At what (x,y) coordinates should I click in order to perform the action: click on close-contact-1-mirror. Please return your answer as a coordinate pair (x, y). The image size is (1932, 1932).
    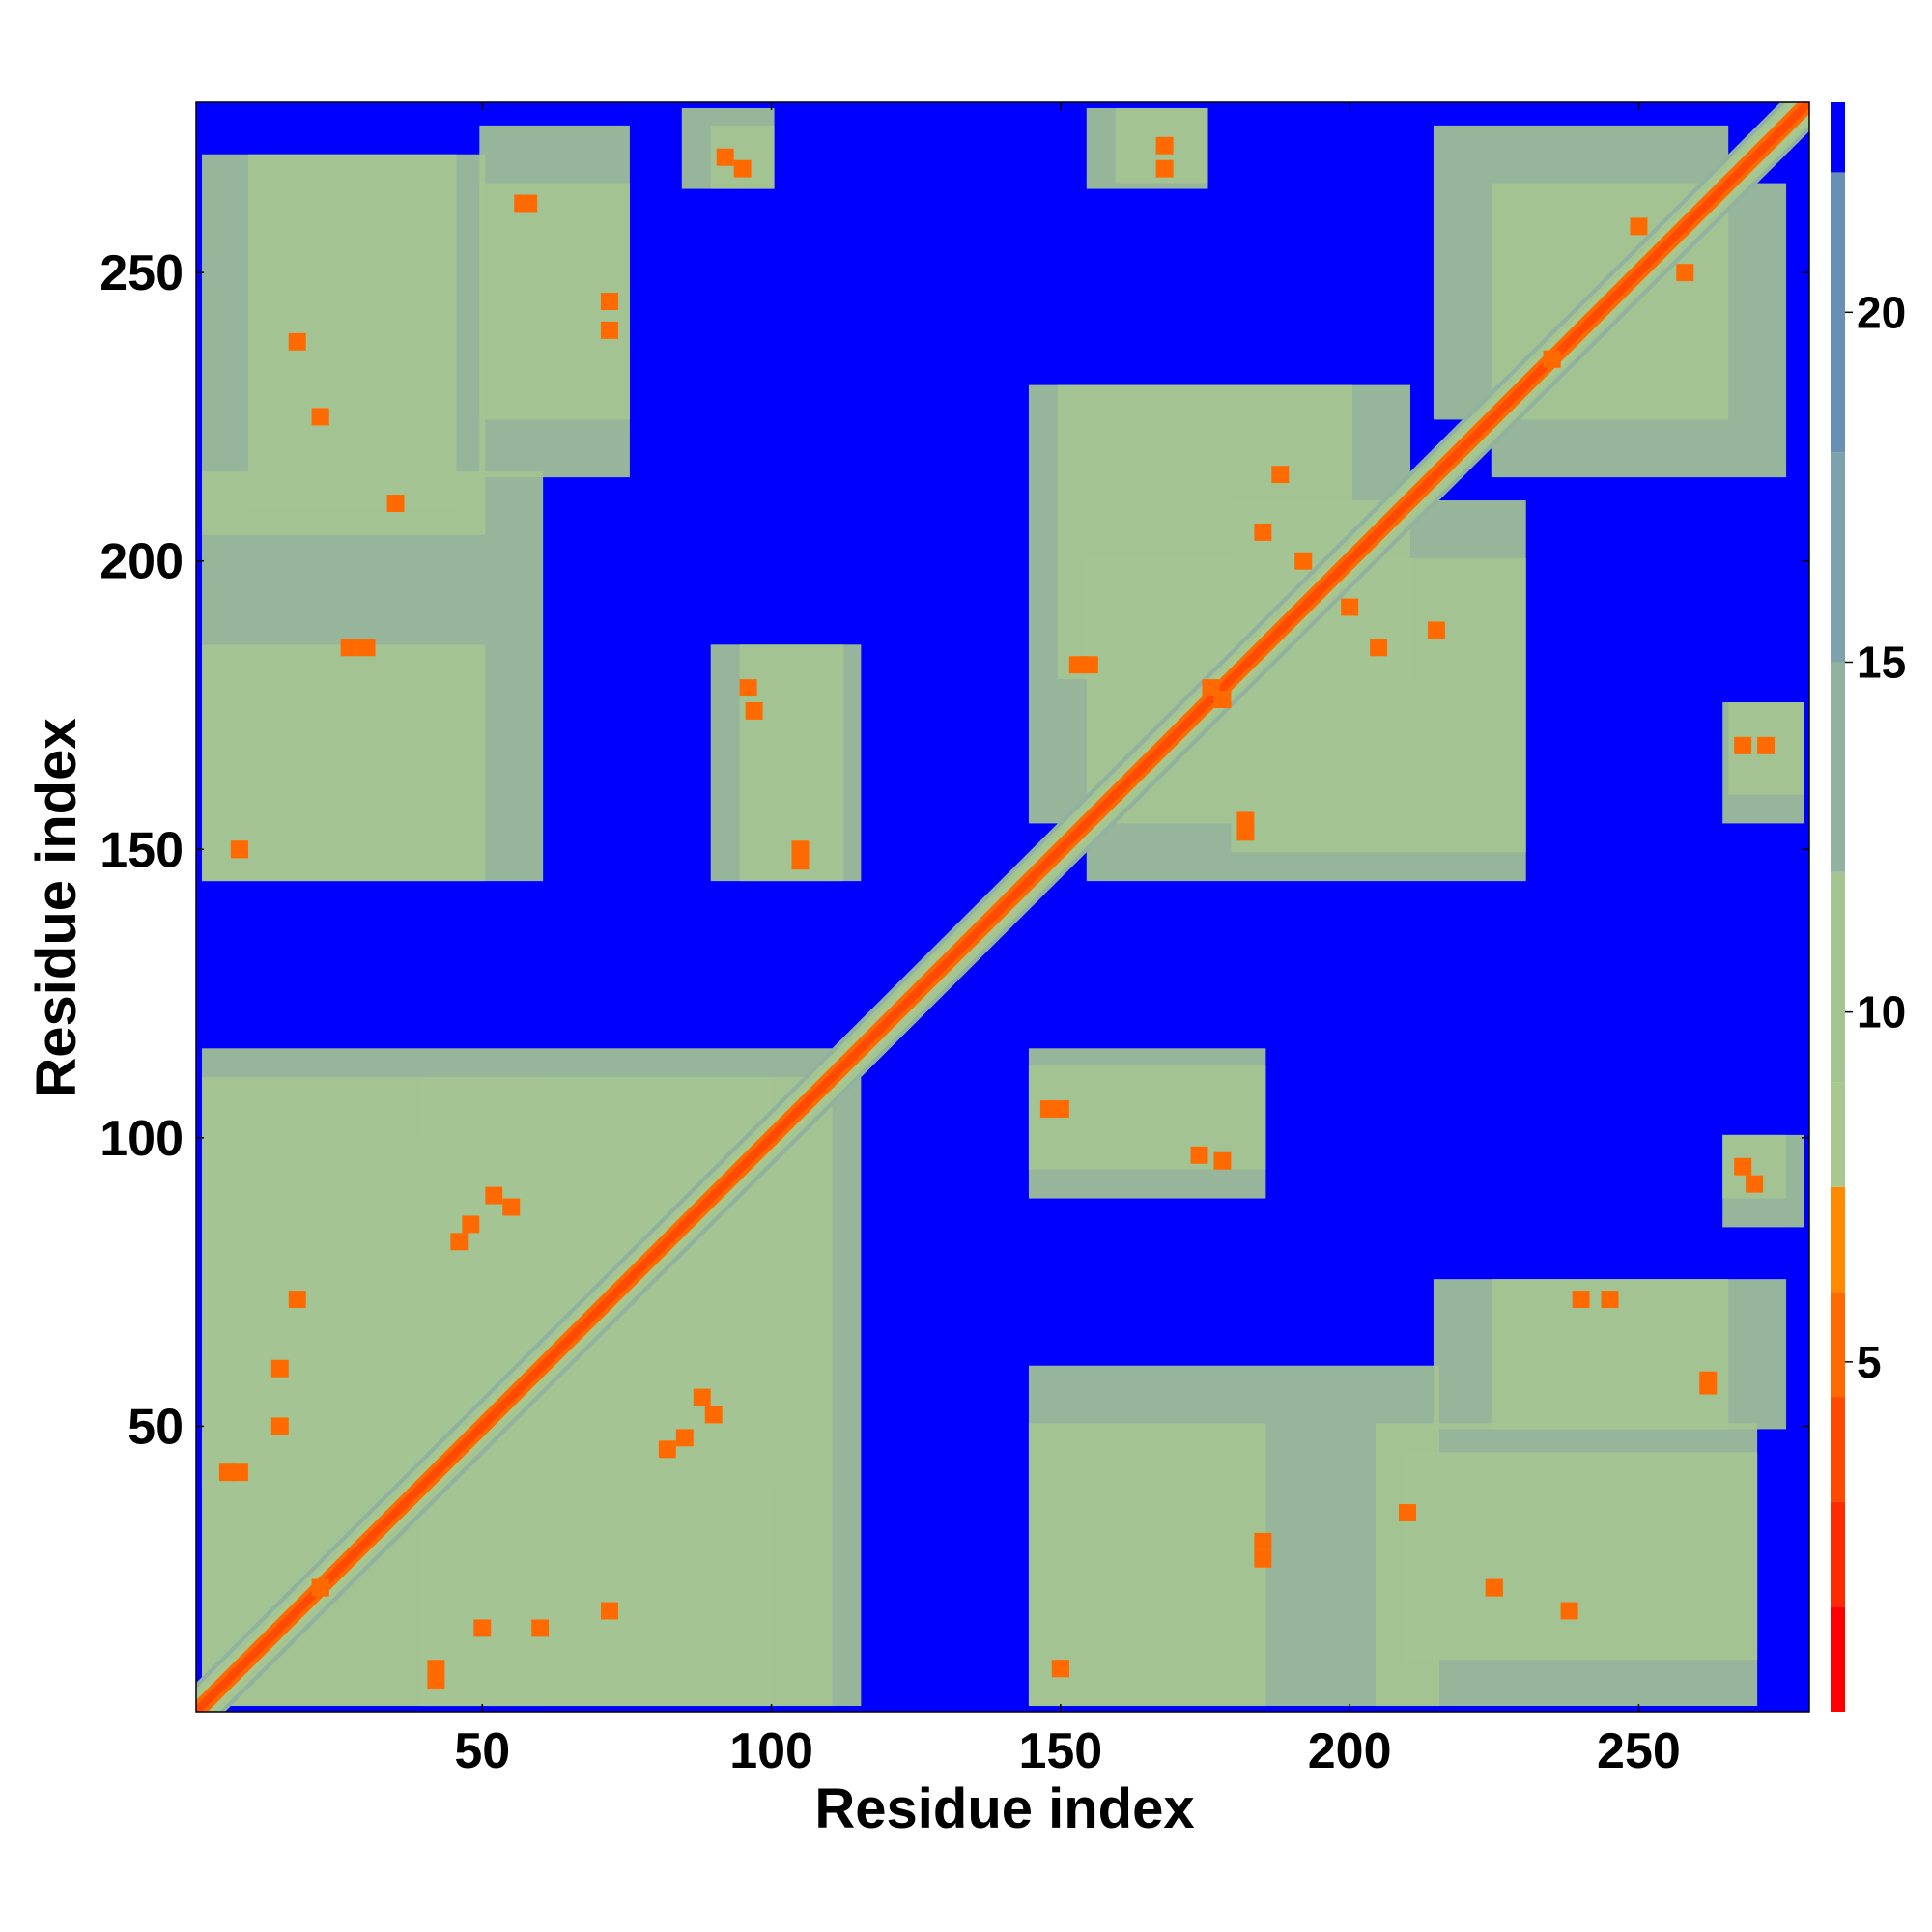
    Looking at the image, I should click on (482, 1628).